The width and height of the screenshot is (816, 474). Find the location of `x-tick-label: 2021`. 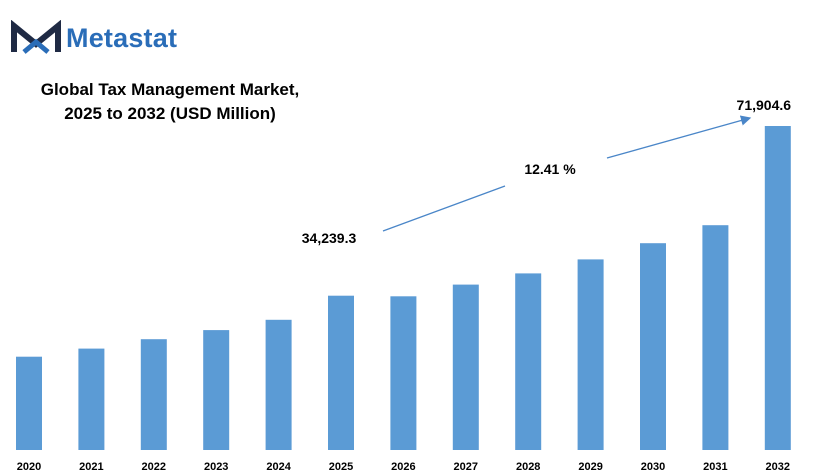

x-tick-label: 2021 is located at coordinates (91, 467).